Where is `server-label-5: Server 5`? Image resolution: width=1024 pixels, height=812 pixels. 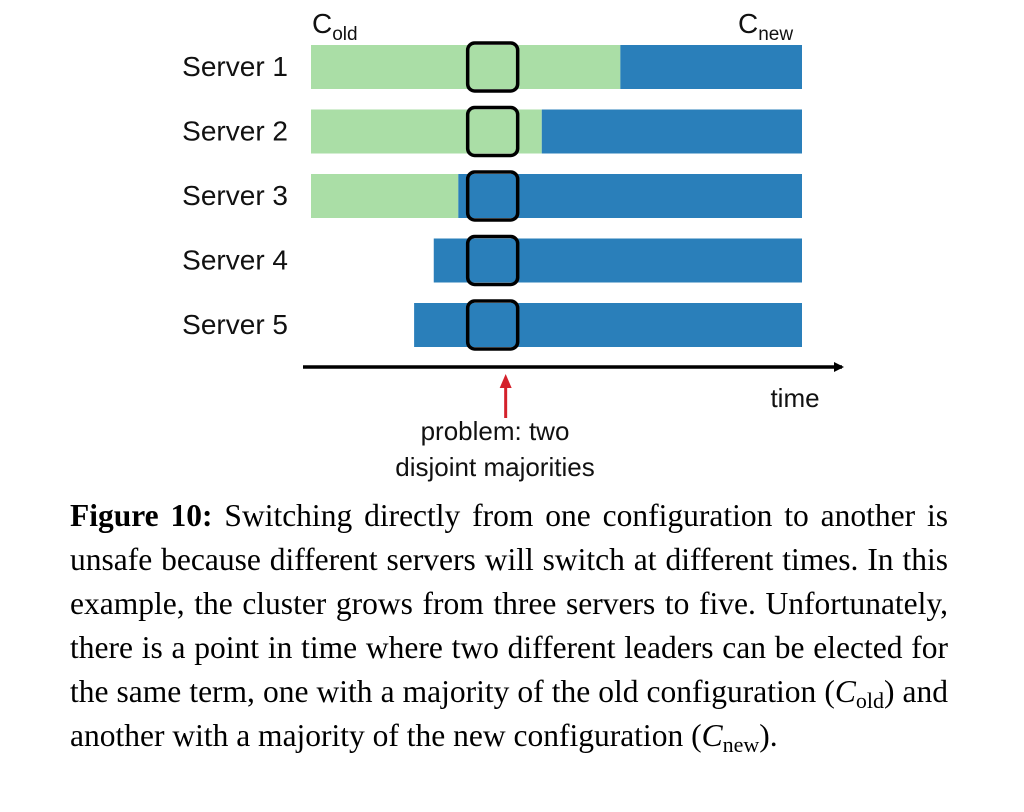 server-label-5: Server 5 is located at coordinates (235, 324).